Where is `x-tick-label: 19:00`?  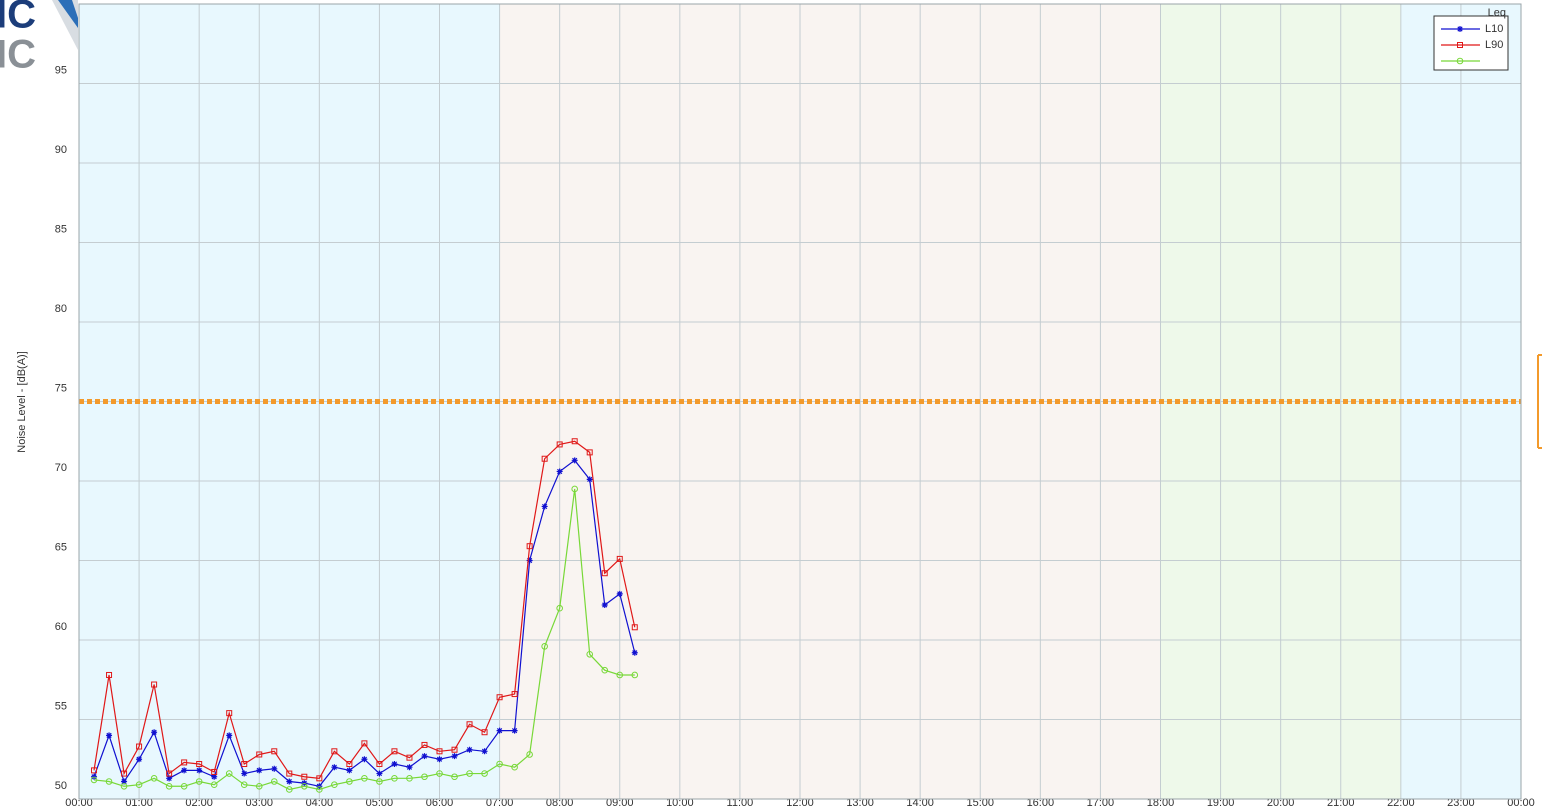
x-tick-label: 19:00 is located at coordinates (1221, 803).